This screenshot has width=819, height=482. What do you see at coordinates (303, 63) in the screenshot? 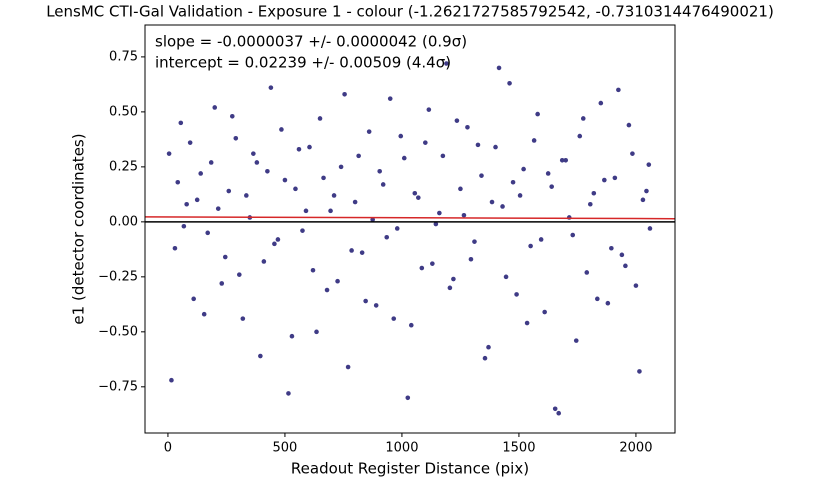
I see `annotation: intercept = 0.02239 +/- 0.00509 (4.4σ)` at bounding box center [303, 63].